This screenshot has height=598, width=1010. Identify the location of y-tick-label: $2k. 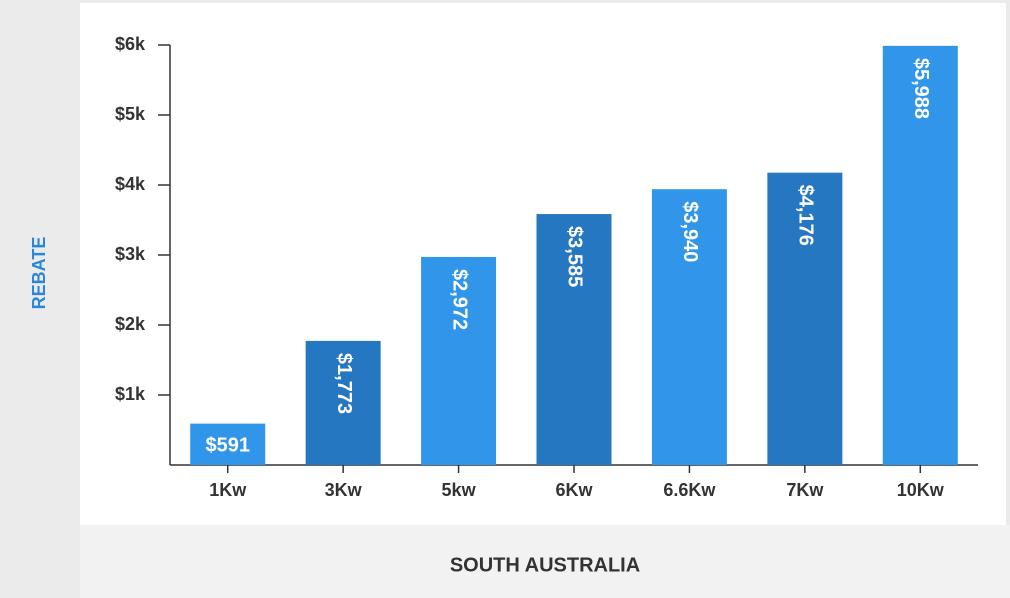
(130, 324).